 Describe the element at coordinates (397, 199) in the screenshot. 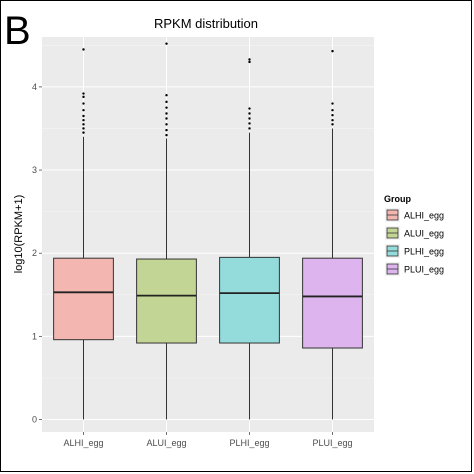

I see `legend-title: Group` at that location.